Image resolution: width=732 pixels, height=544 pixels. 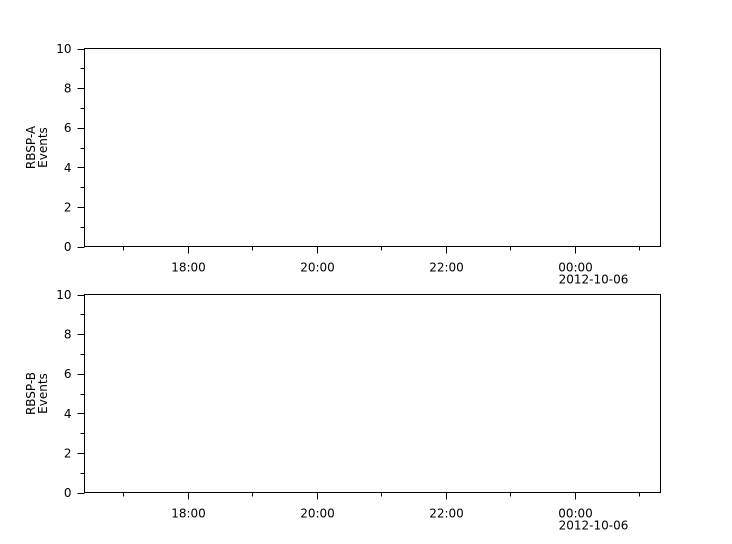 I want to click on y-axis-label: RBSP-B, so click(x=31, y=393).